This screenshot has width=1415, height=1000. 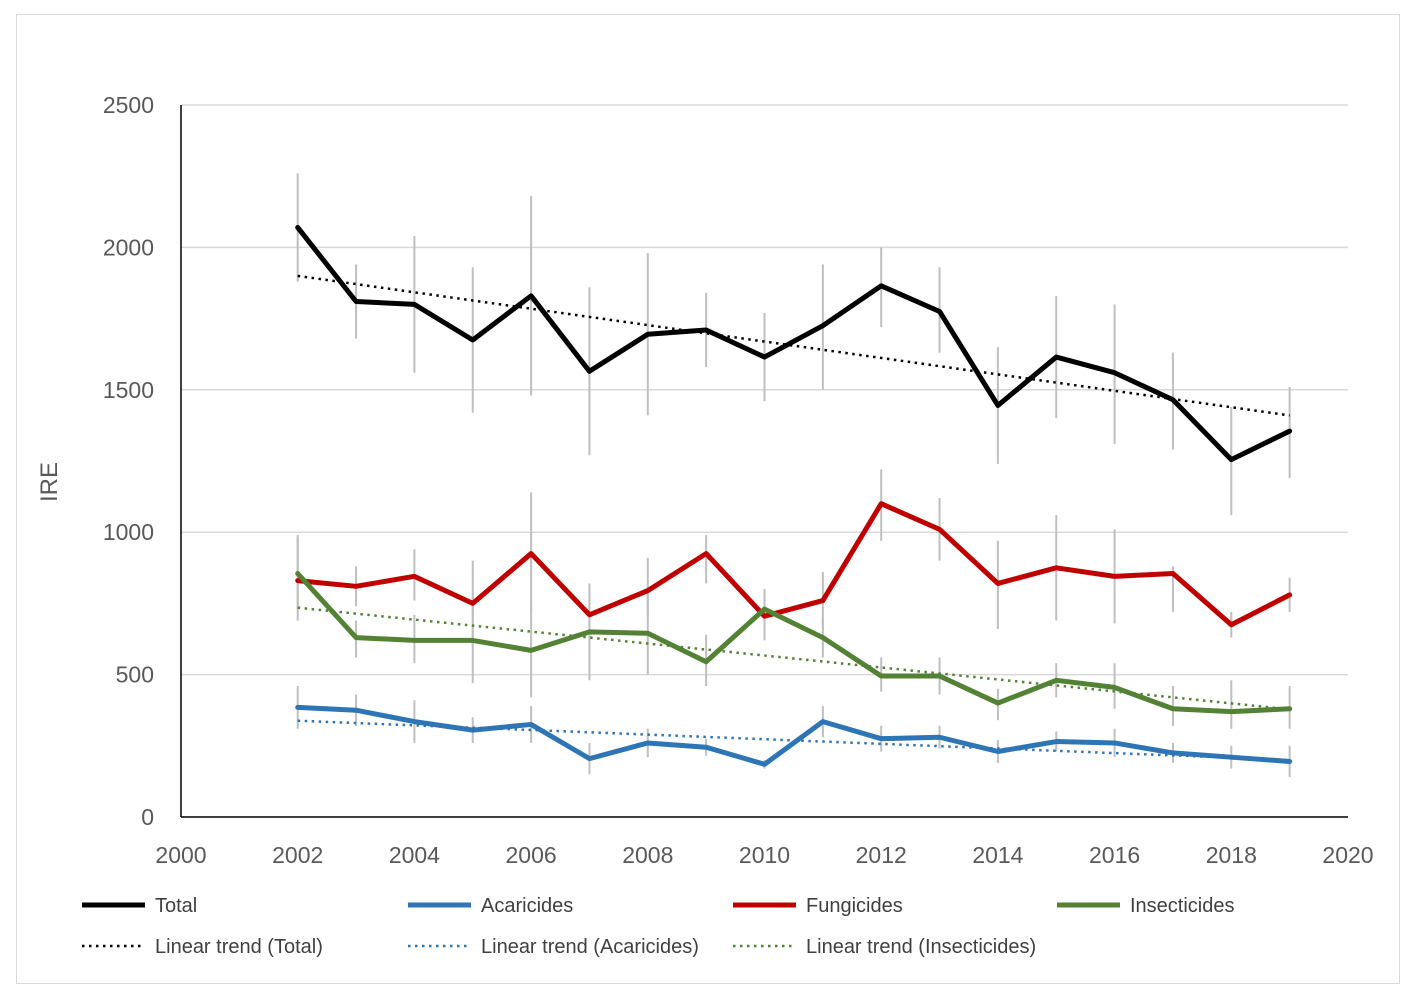 I want to click on legend-item: Insecticides, so click(x=1146, y=906).